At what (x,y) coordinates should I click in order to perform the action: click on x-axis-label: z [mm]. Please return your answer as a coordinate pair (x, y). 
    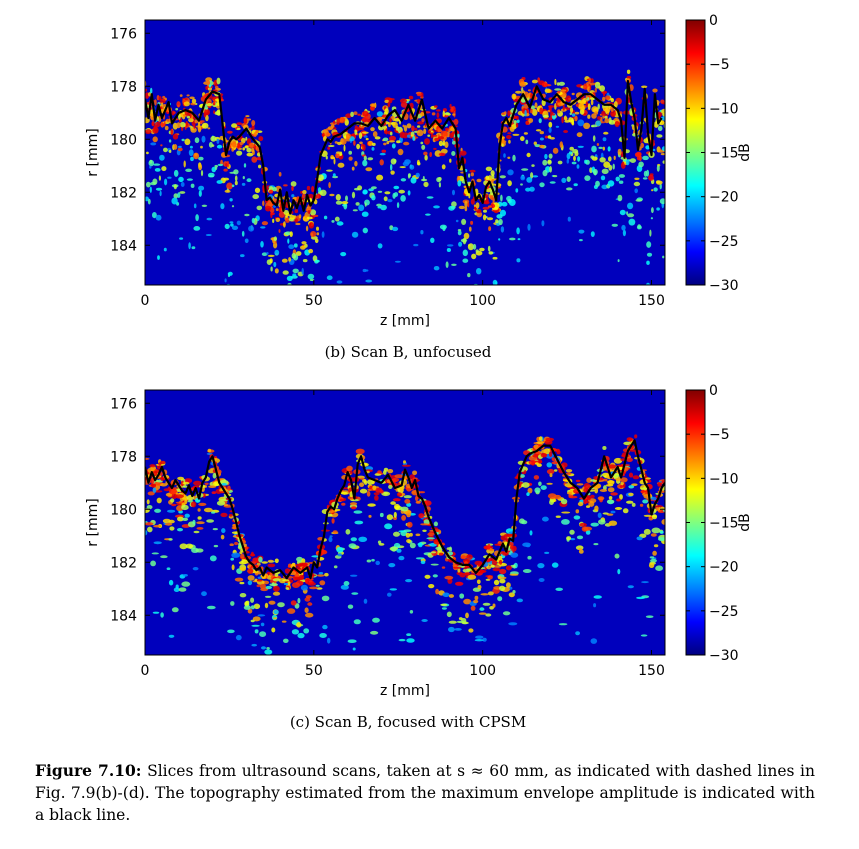
    Looking at the image, I should click on (405, 691).